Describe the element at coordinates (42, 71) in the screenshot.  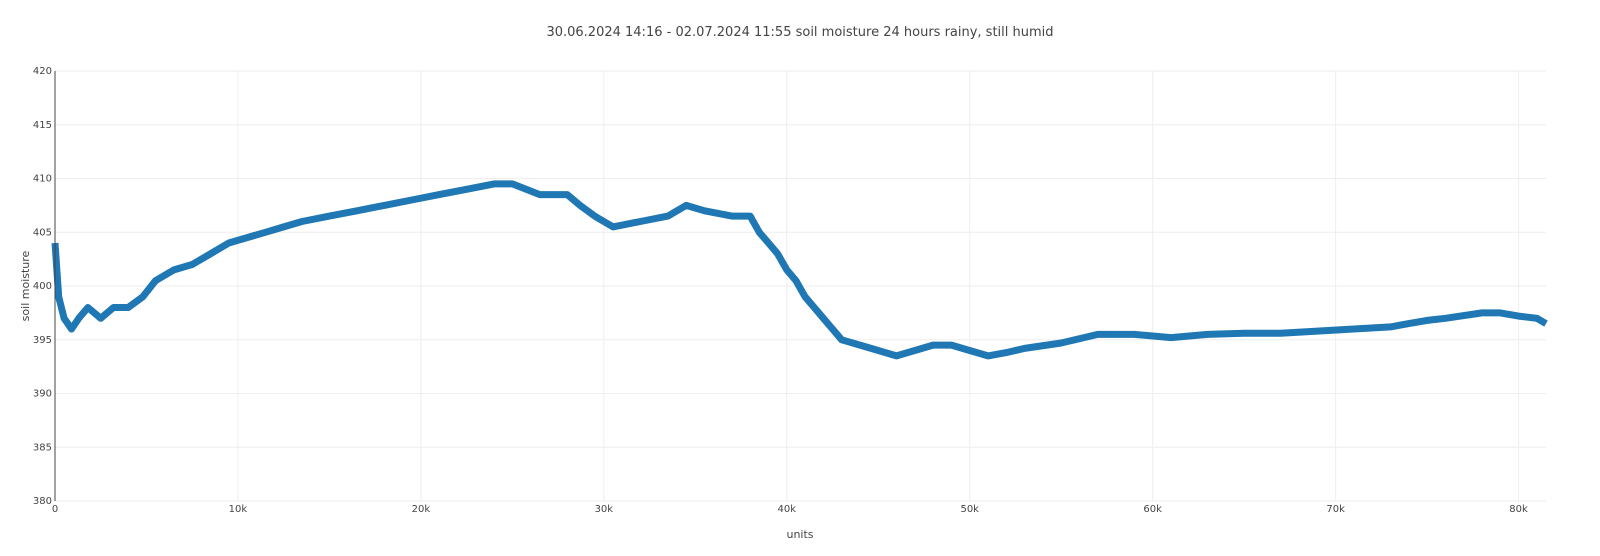
I see `y-tick-label: 420` at that location.